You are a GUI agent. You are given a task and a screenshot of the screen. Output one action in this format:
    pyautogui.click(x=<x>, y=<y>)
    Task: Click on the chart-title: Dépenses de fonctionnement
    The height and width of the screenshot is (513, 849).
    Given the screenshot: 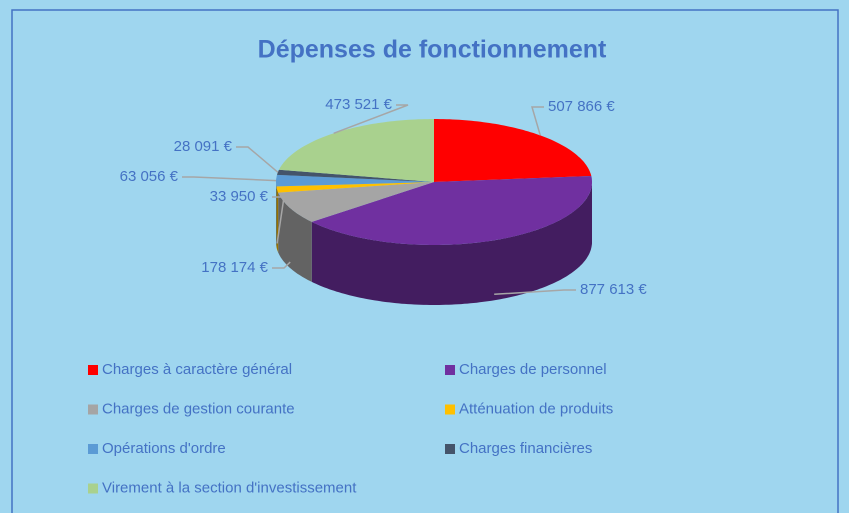 What is the action you would take?
    pyautogui.click(x=432, y=50)
    